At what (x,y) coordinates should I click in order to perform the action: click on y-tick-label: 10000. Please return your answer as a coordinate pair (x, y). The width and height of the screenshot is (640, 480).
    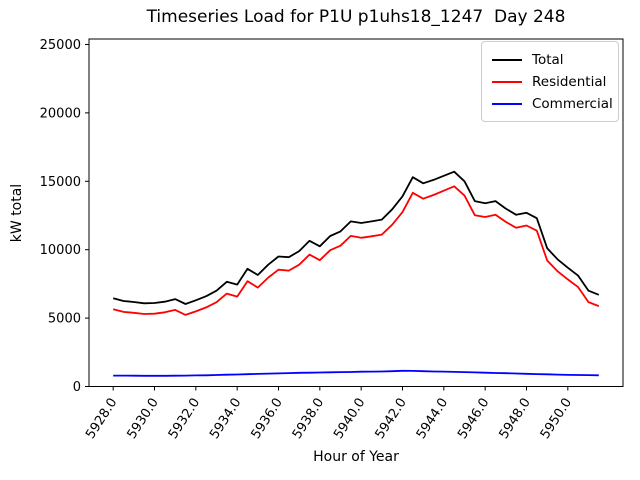
    Looking at the image, I should click on (60, 250).